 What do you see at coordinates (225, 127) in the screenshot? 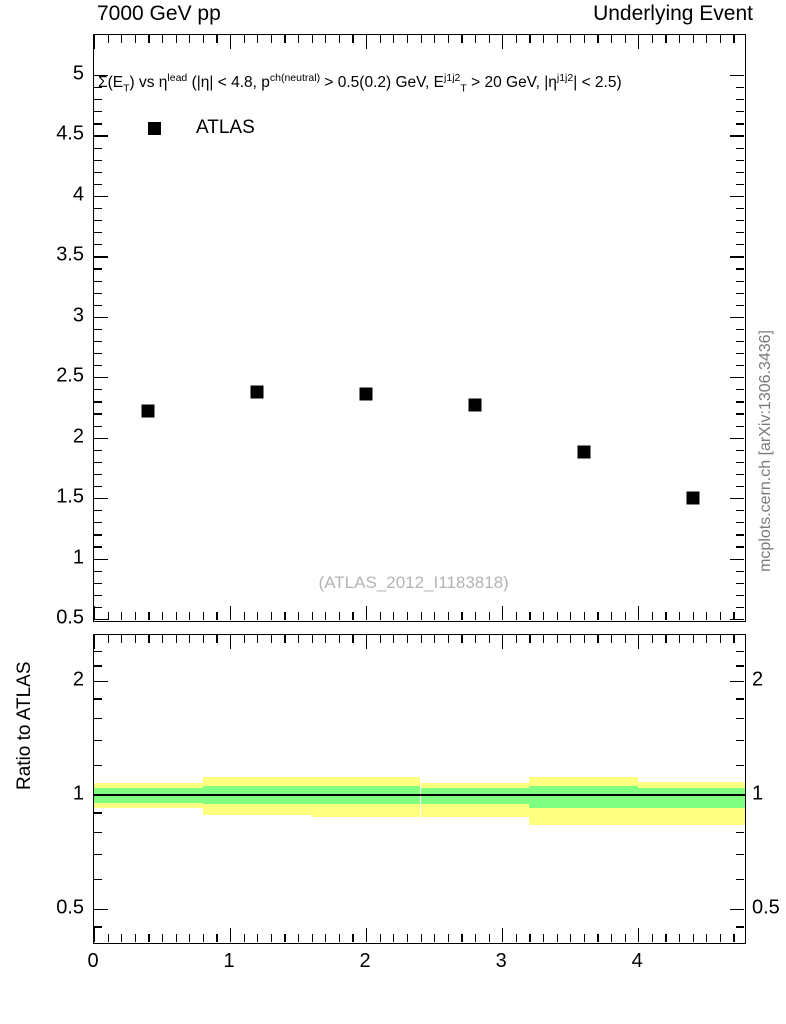
I see `legend-label-atlas: ATLAS` at bounding box center [225, 127].